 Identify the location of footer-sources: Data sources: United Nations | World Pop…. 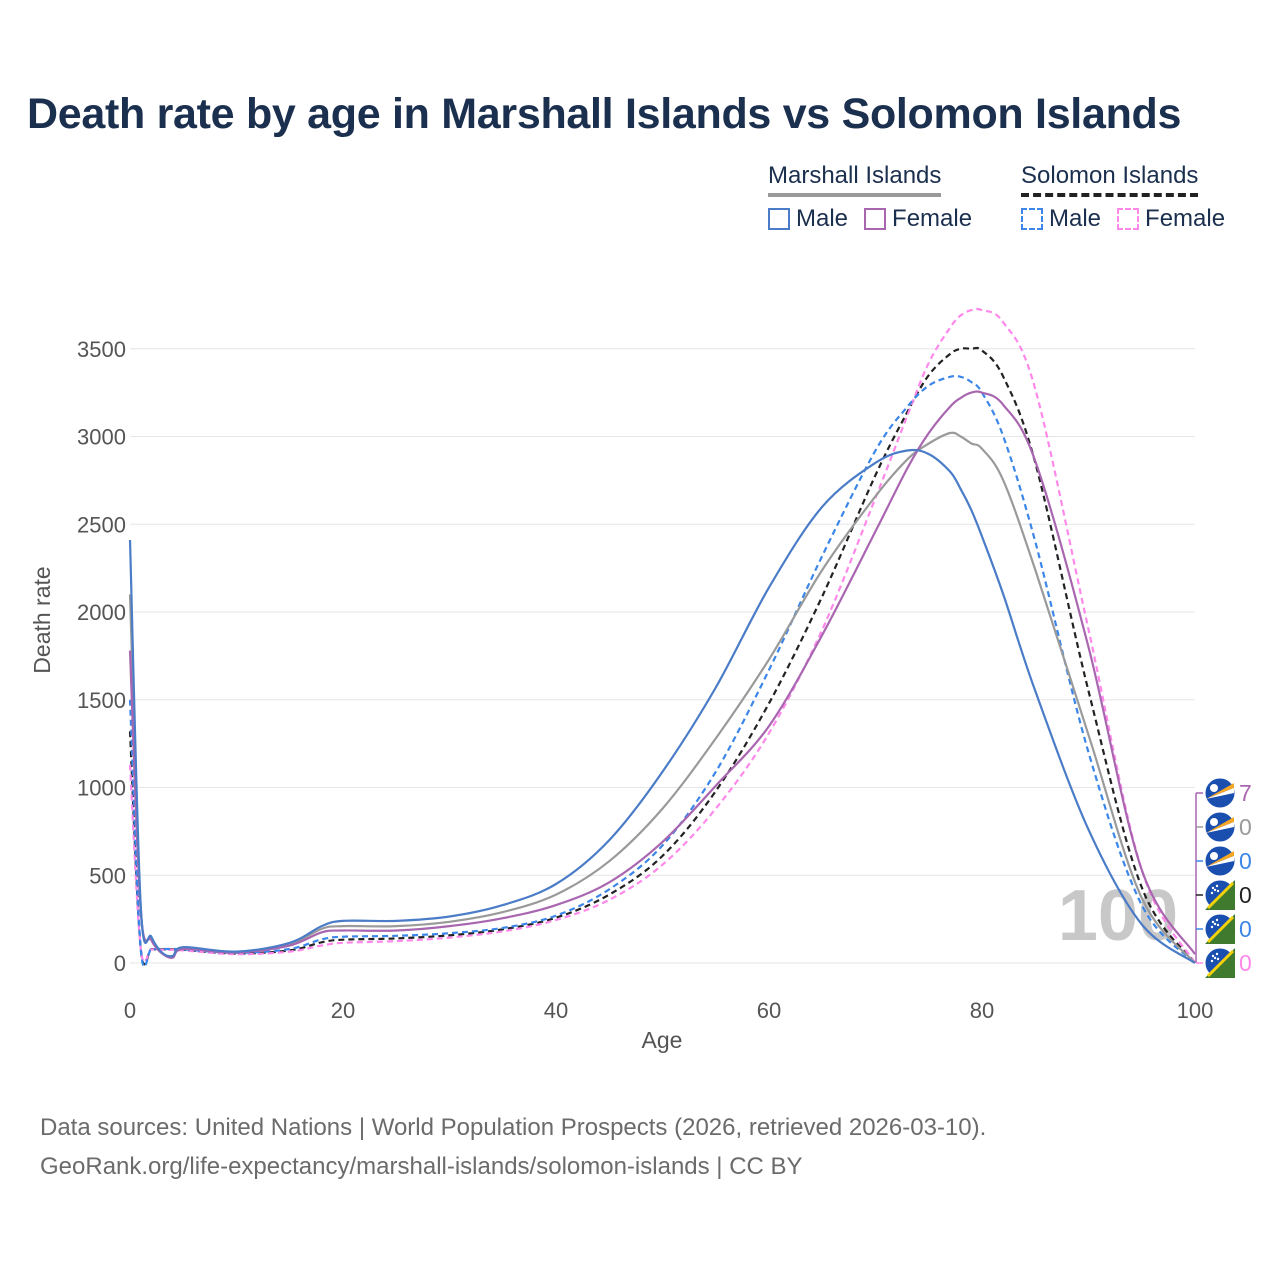
(513, 1127).